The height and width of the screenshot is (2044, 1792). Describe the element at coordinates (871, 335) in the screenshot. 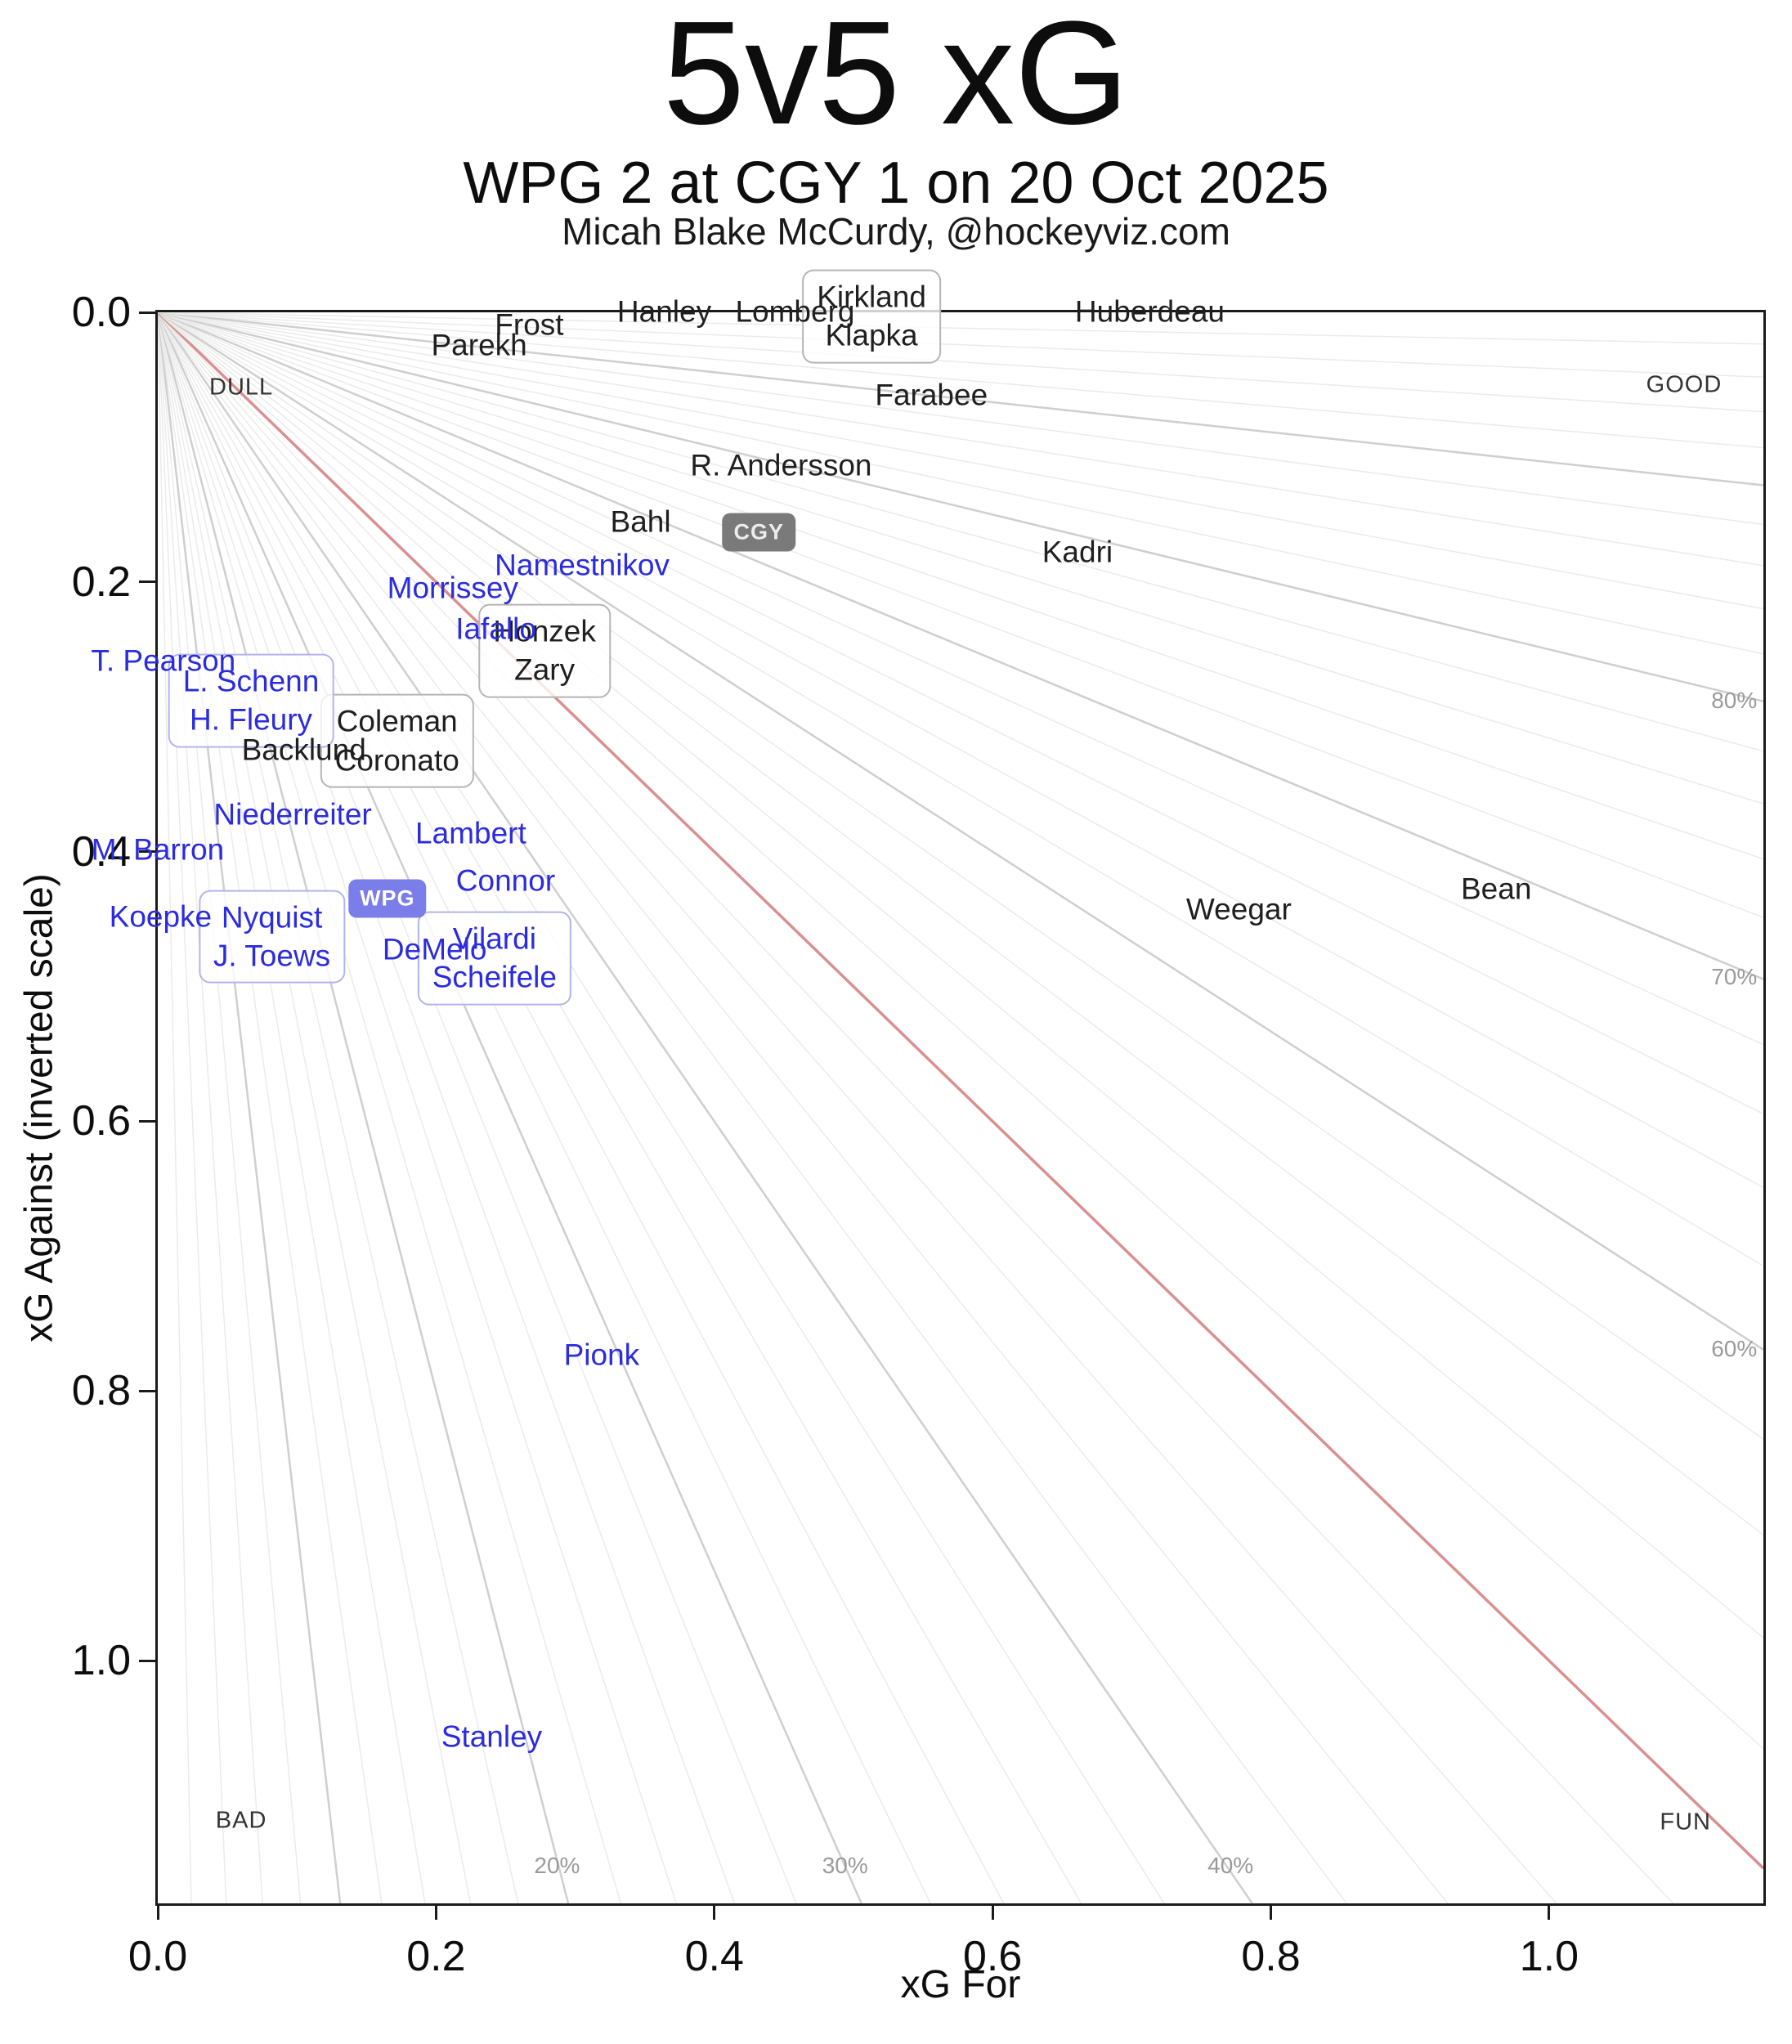

I see `player-label: Klapka` at that location.